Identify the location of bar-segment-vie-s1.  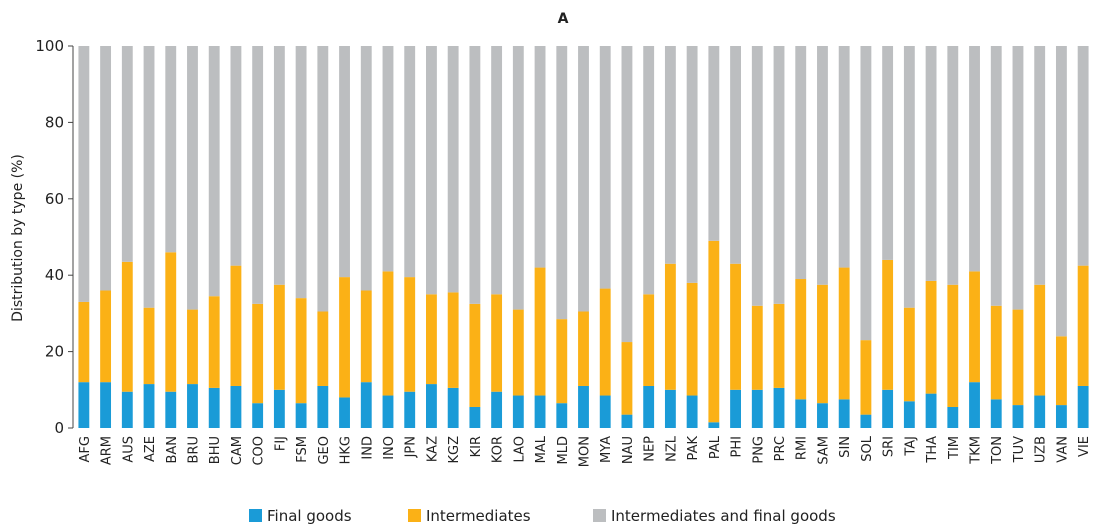
(1083, 325).